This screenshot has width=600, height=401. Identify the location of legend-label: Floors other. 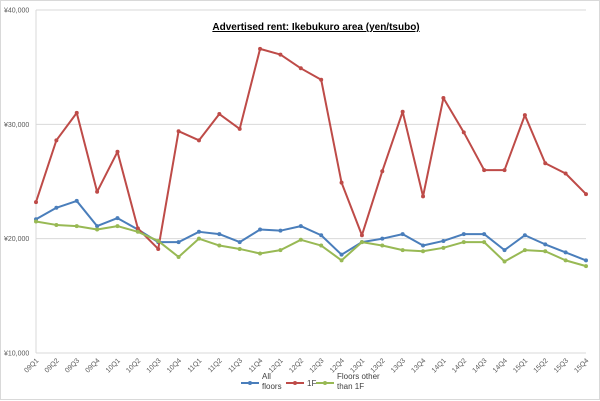
(358, 376).